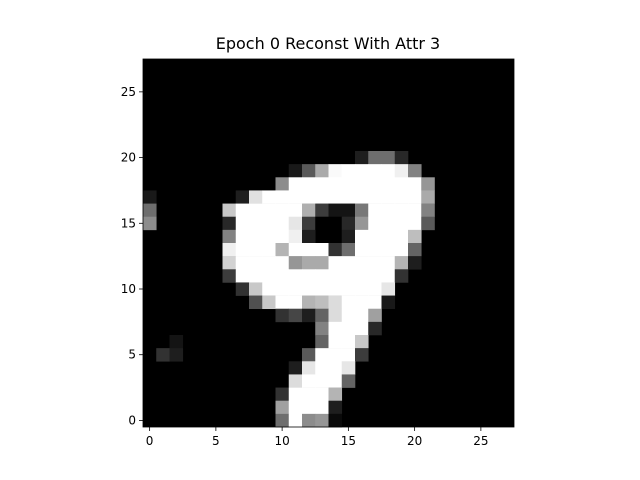 This screenshot has width=640, height=480. Describe the element at coordinates (414, 441) in the screenshot. I see `x-tick-label: 20` at that location.